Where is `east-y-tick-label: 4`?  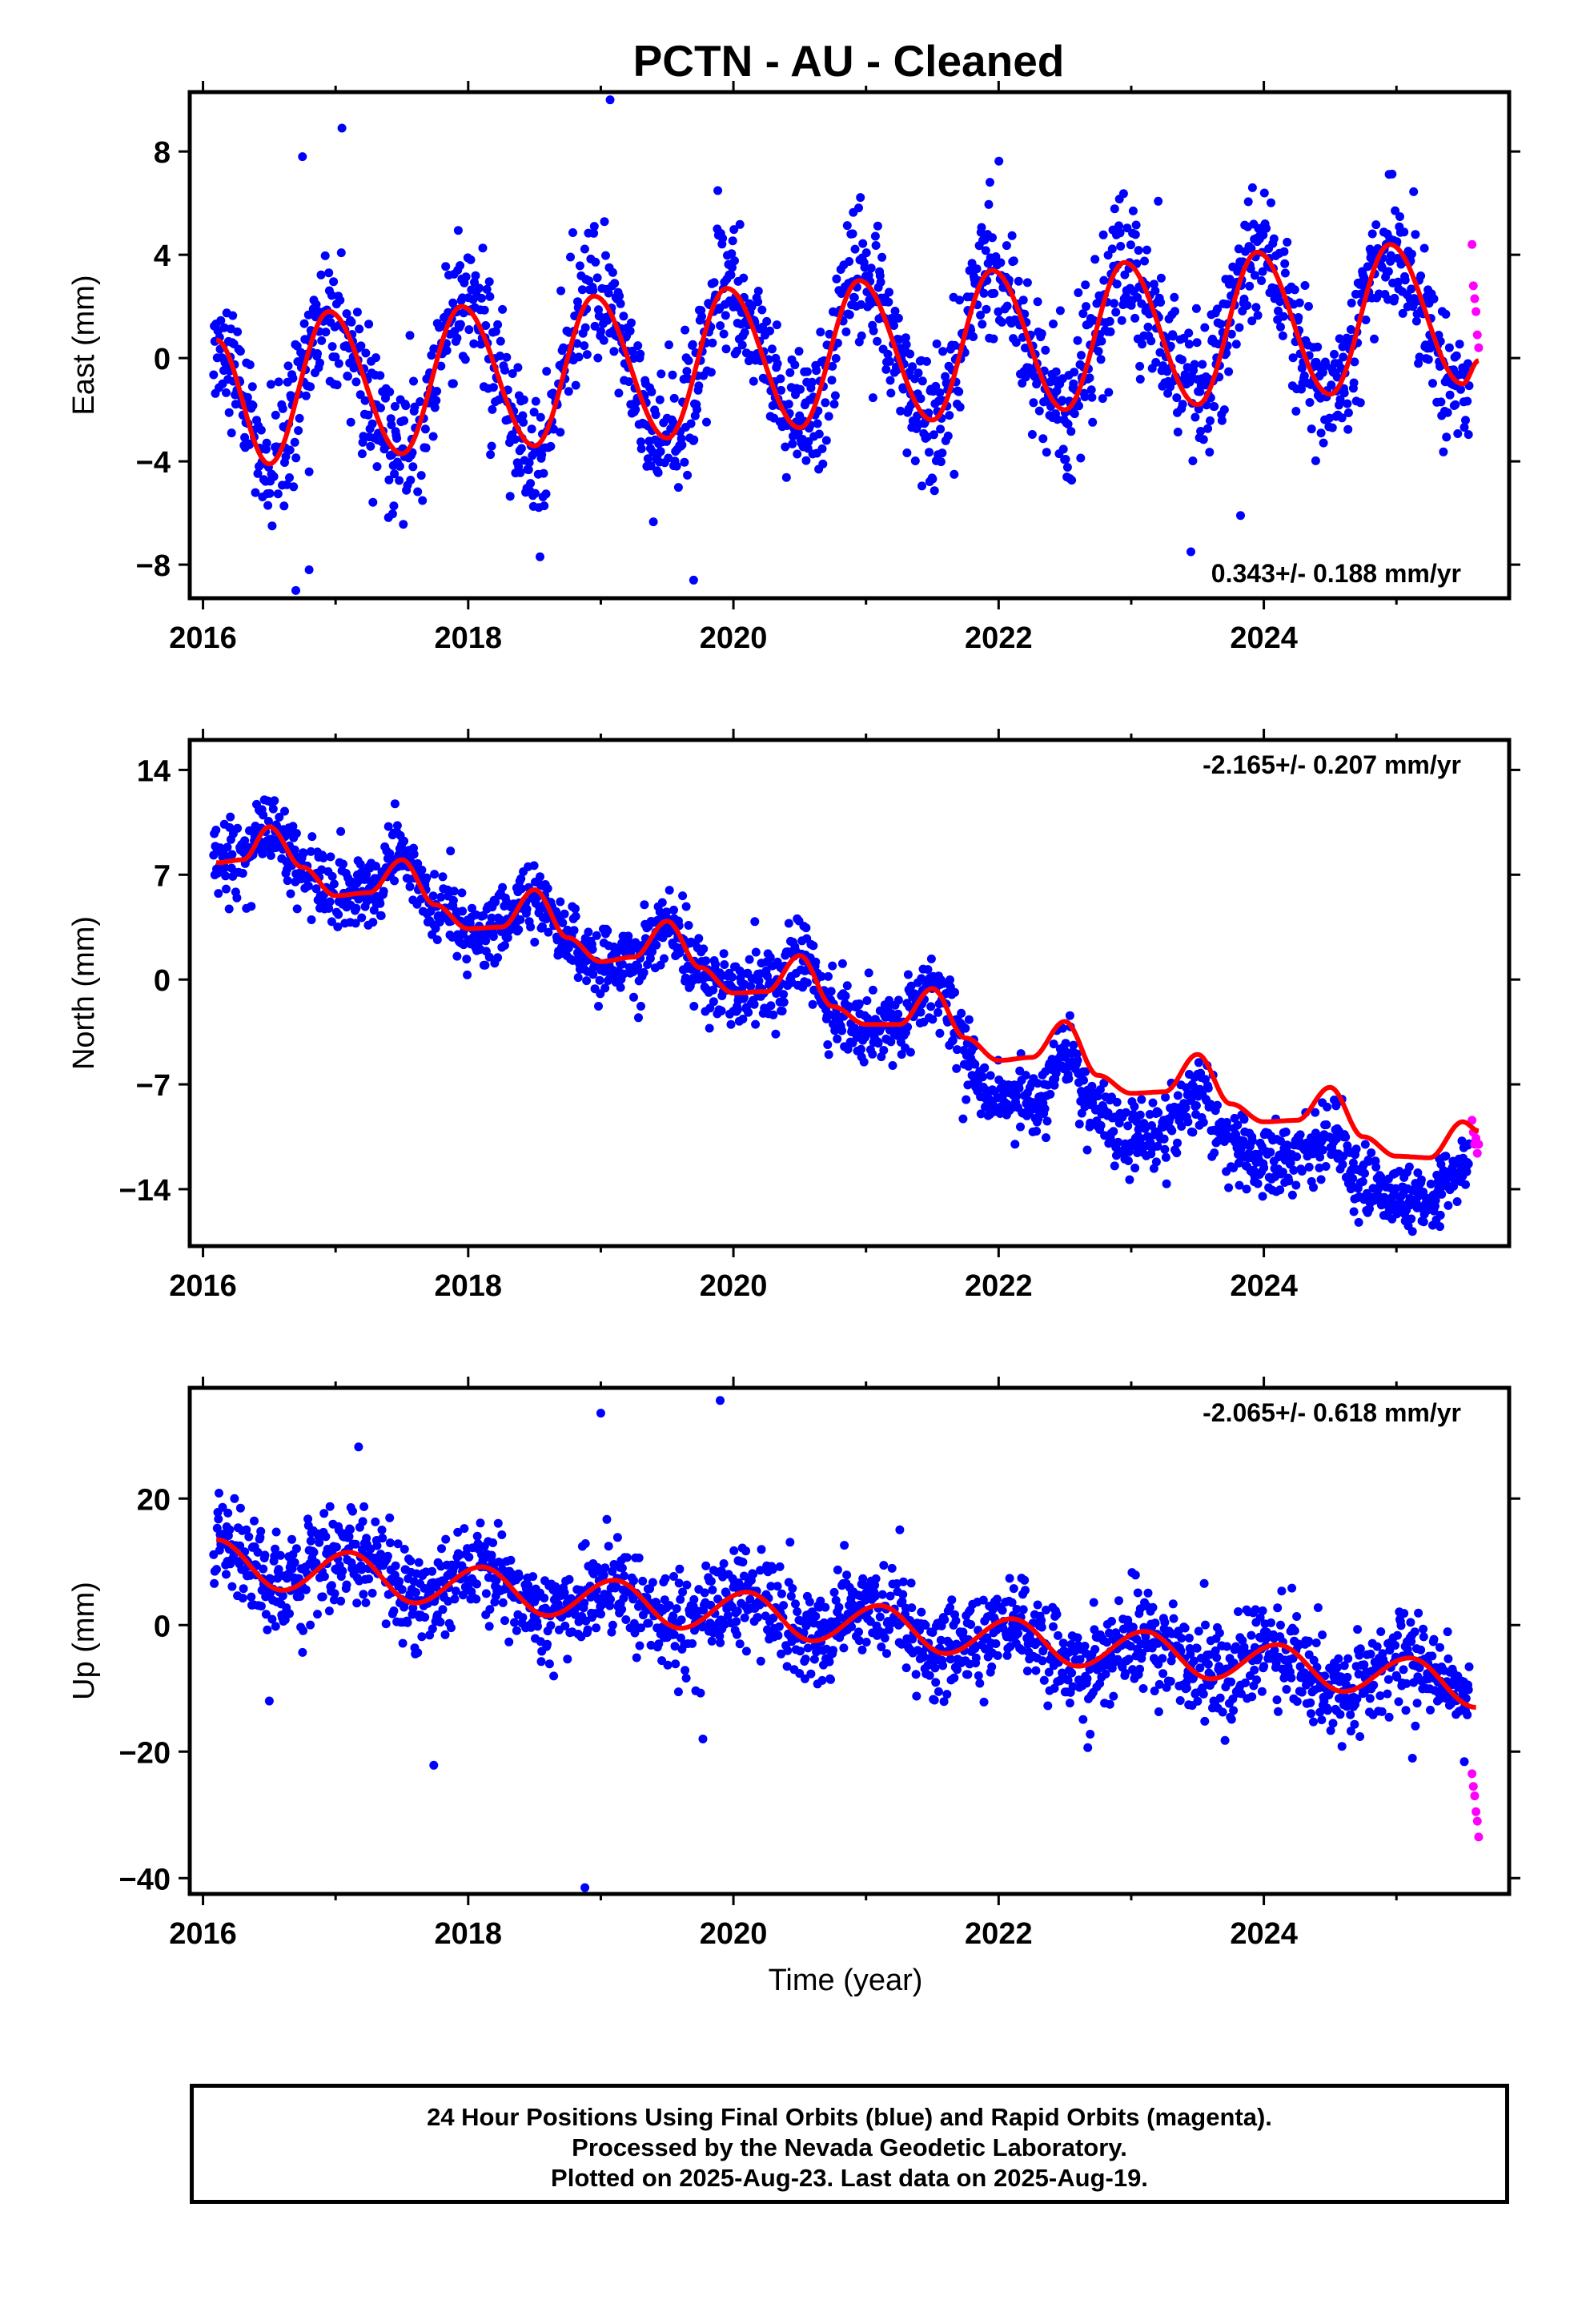 east-y-tick-label: 4 is located at coordinates (162, 256).